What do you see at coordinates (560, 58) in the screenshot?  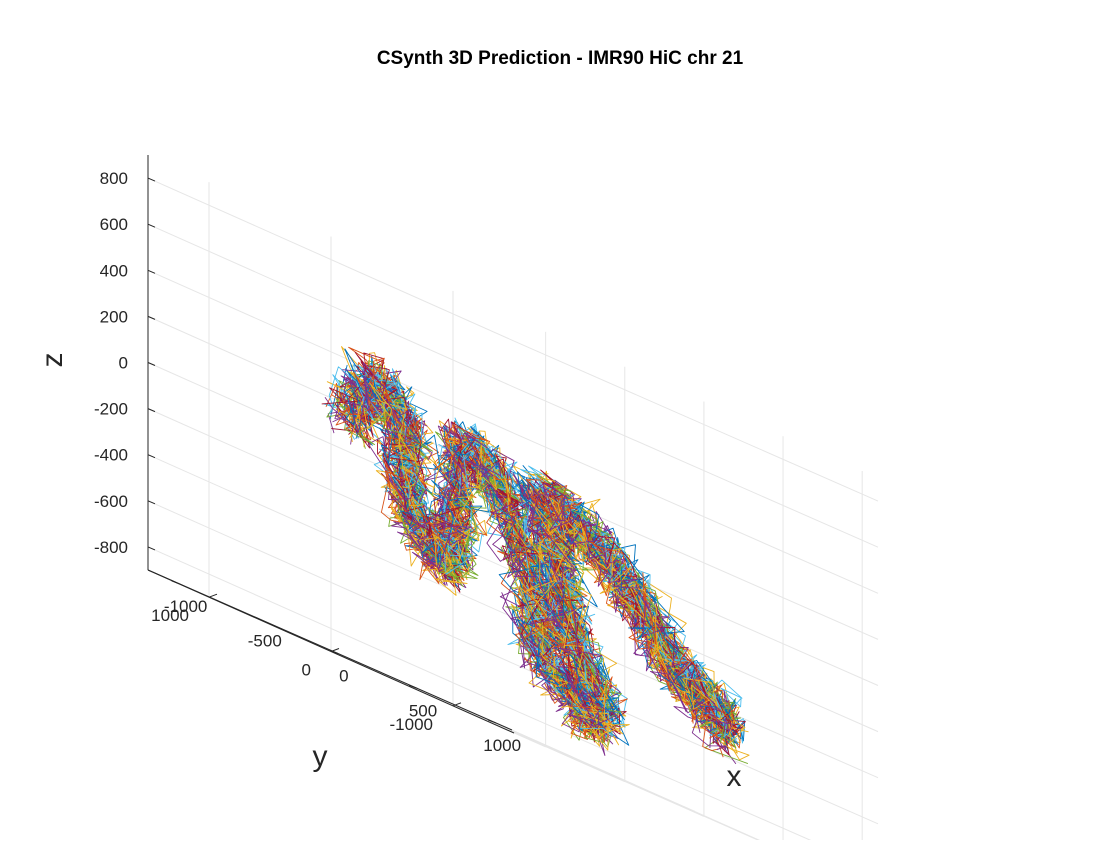 I see `chart-title: CSynth 3D Prediction - IMR90 HiC chr 21` at bounding box center [560, 58].